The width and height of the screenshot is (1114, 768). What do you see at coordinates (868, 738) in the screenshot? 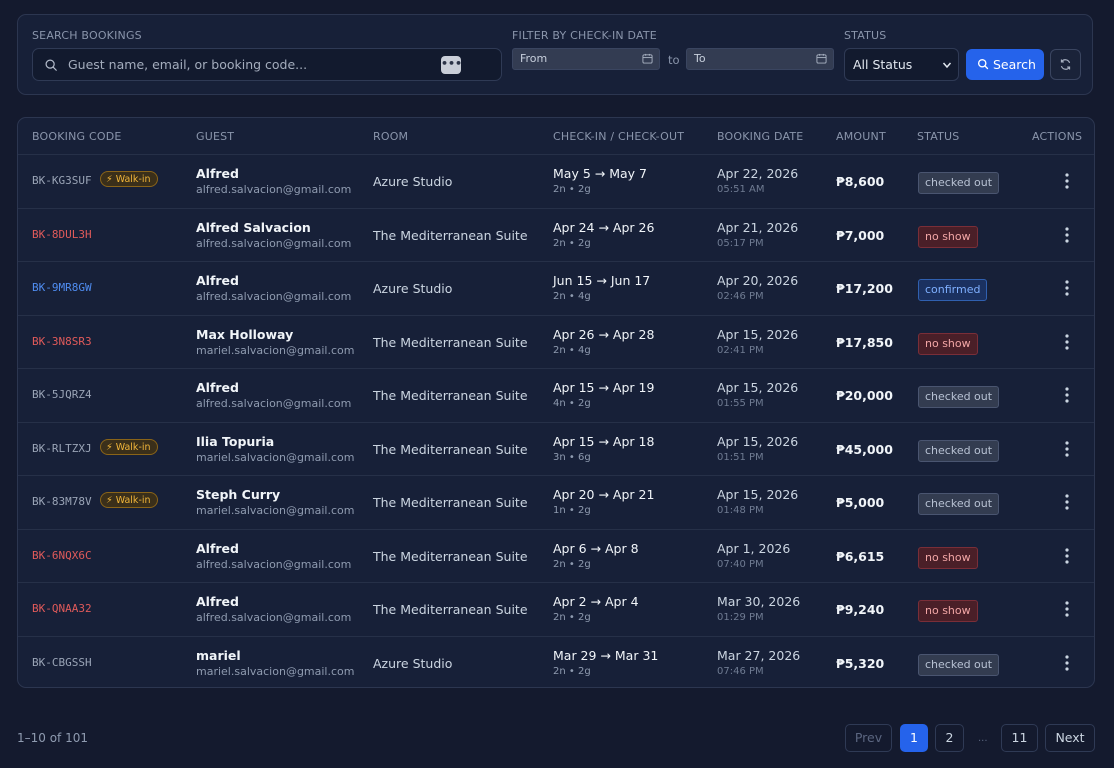
I see `prev-page-button: Prev` at bounding box center [868, 738].